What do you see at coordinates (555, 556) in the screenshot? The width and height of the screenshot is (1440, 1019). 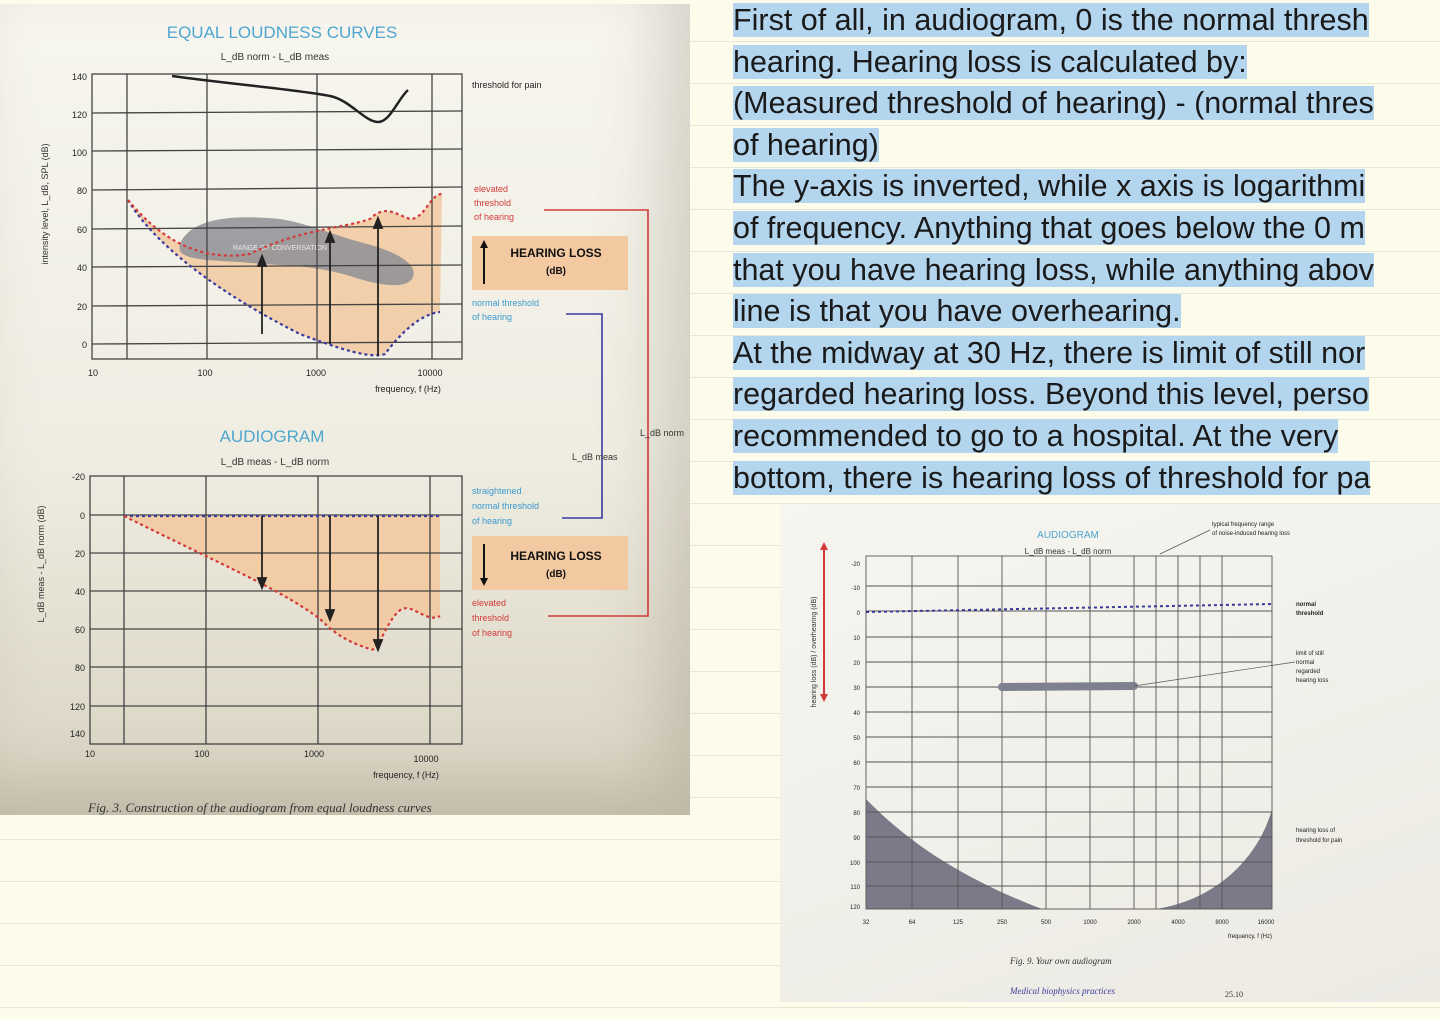 I see `hearing-loss-title-bottom: HEARING LOSS` at bounding box center [555, 556].